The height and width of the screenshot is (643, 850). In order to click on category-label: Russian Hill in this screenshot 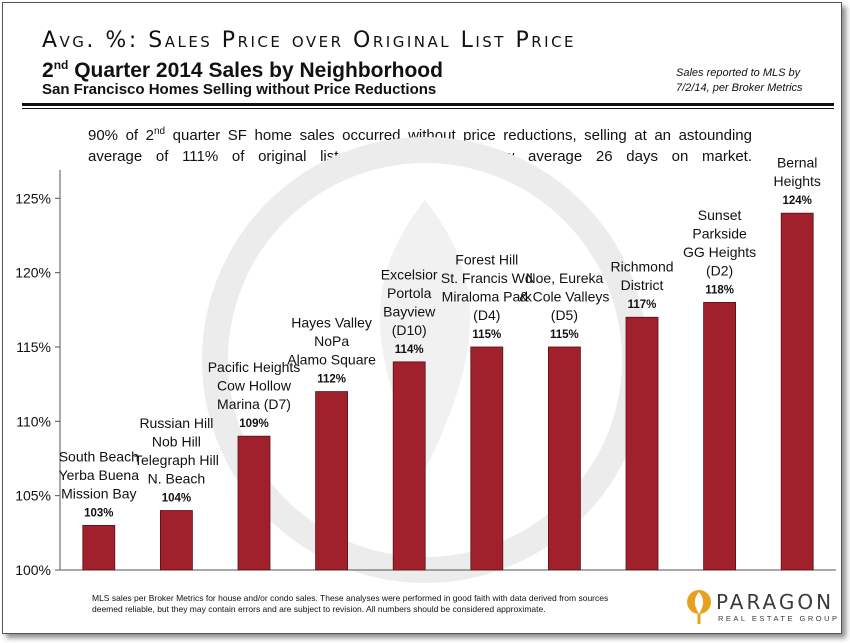, I will do `click(176, 423)`.